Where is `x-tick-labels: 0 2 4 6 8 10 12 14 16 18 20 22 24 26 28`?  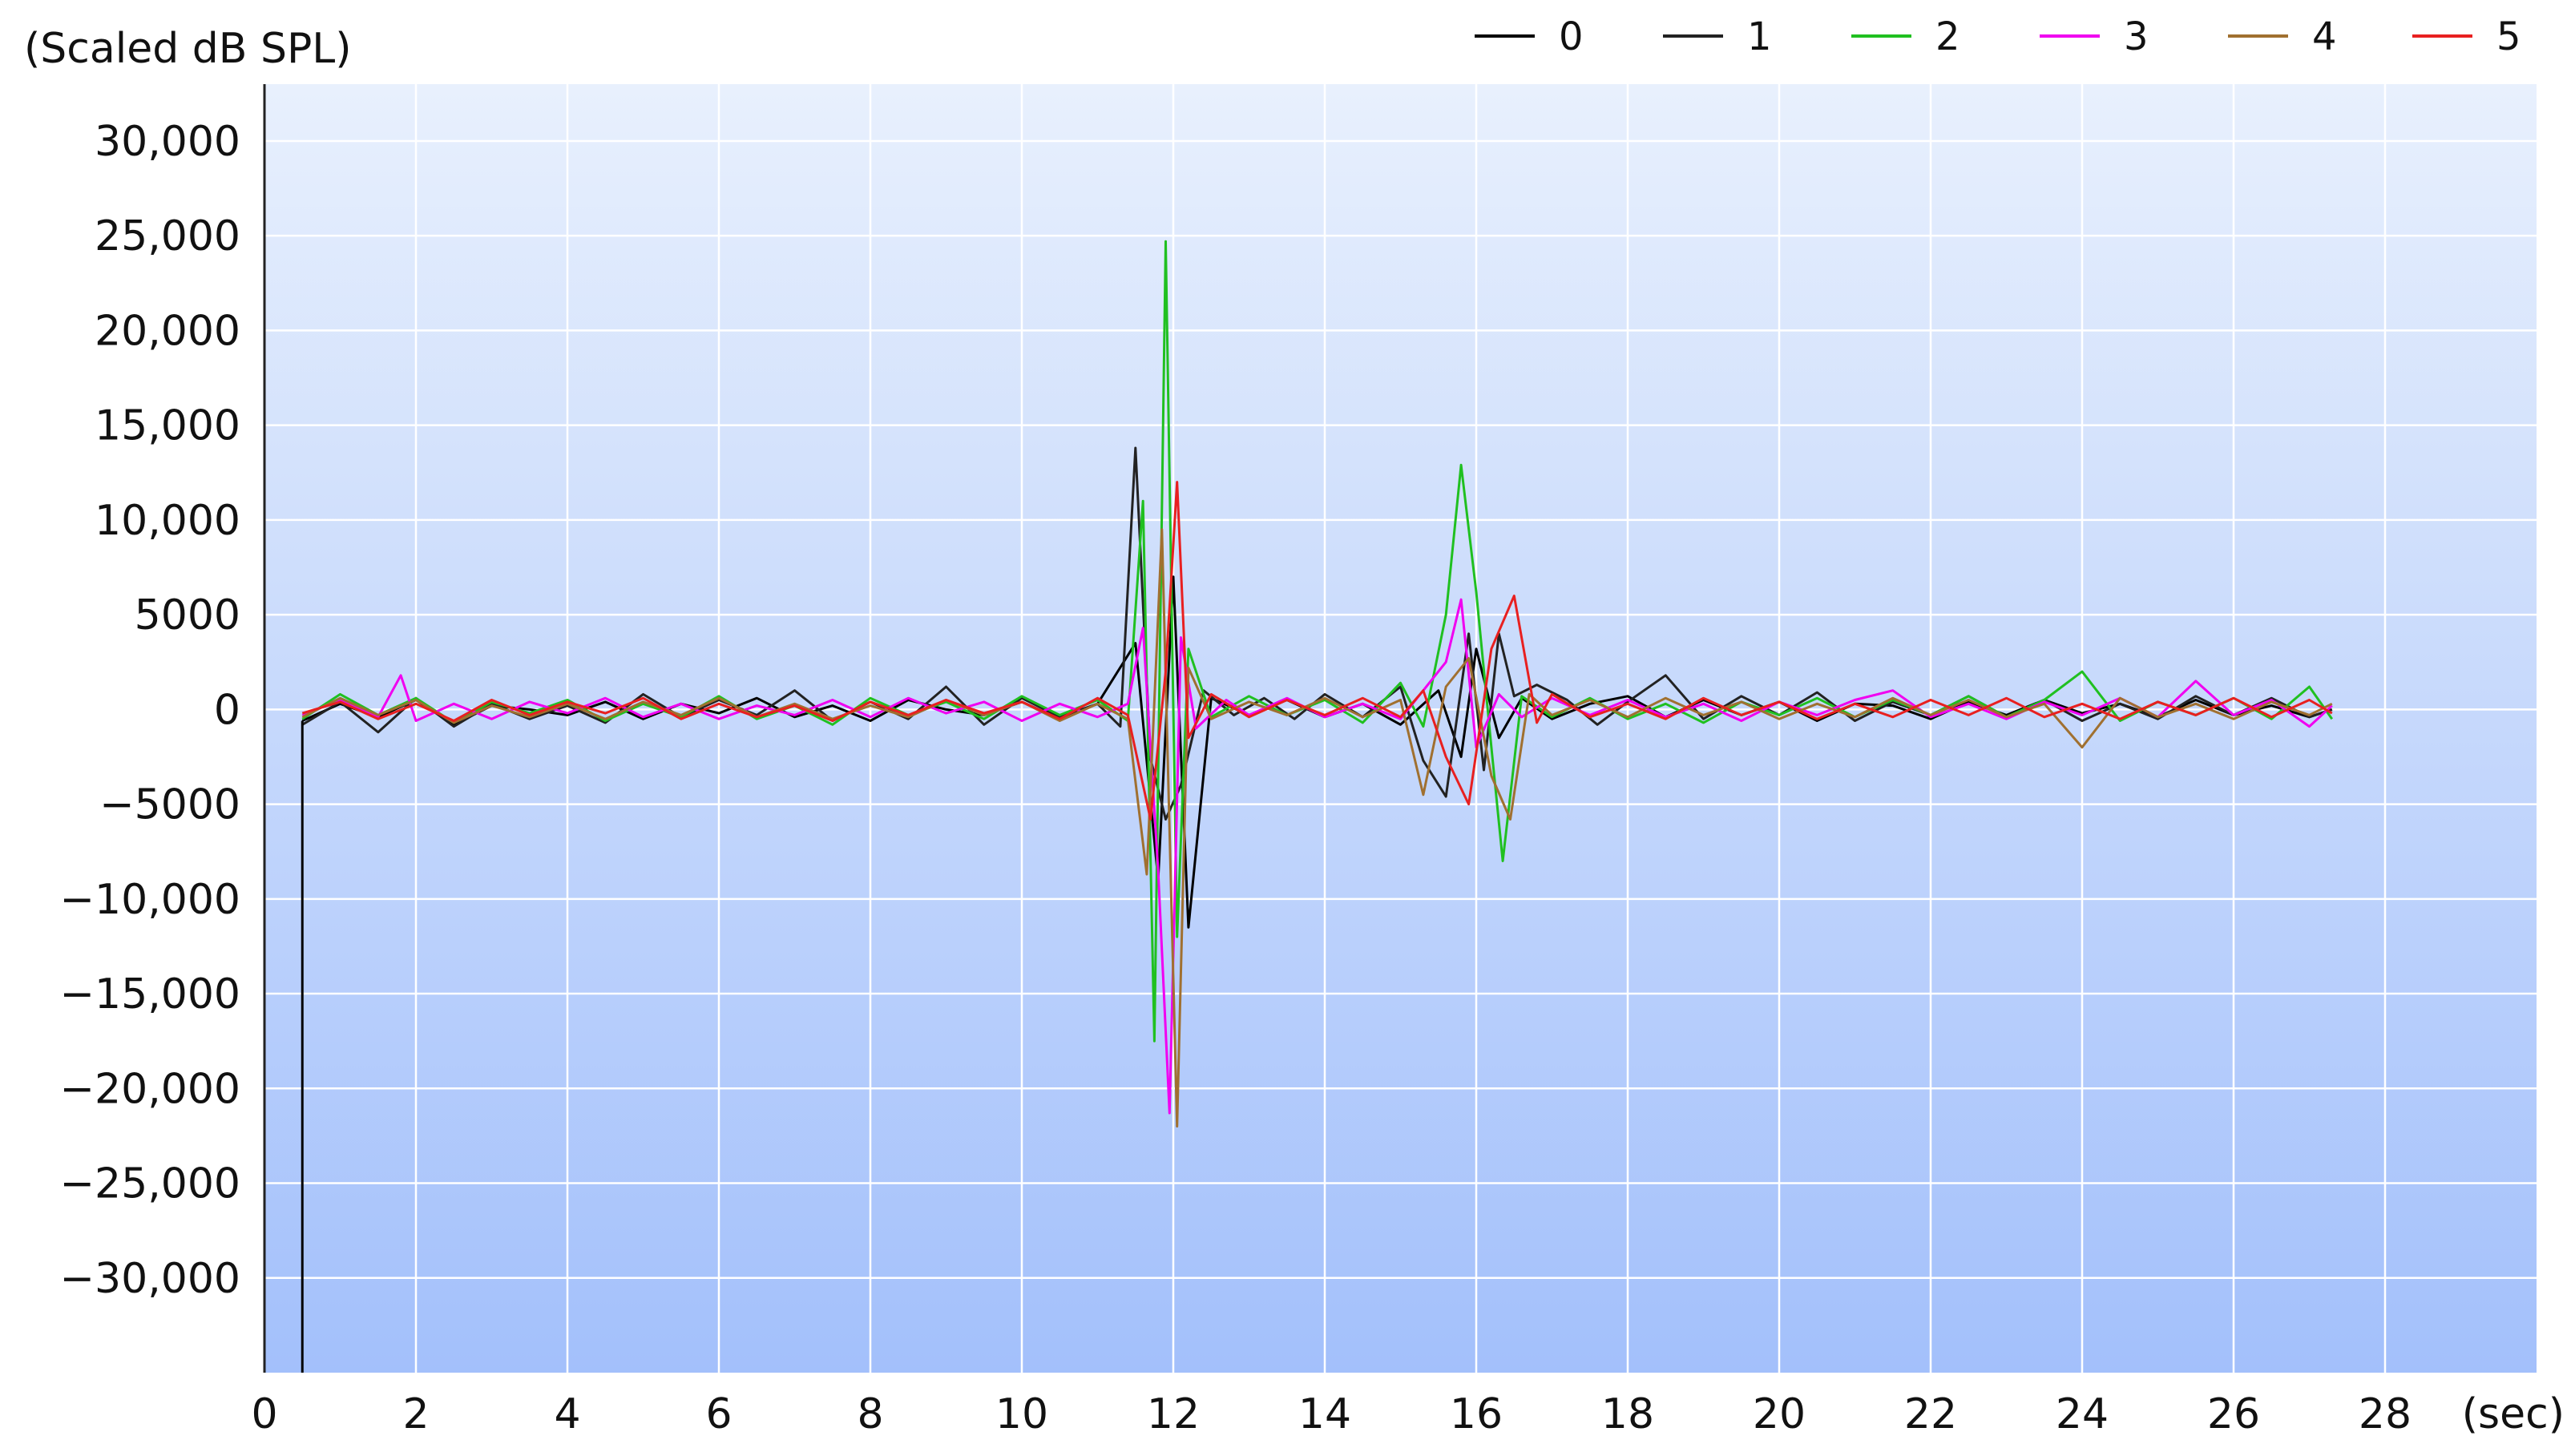 x-tick-labels: 0 2 4 6 8 10 12 14 16 18 20 22 24 26 28 is located at coordinates (1331, 1414).